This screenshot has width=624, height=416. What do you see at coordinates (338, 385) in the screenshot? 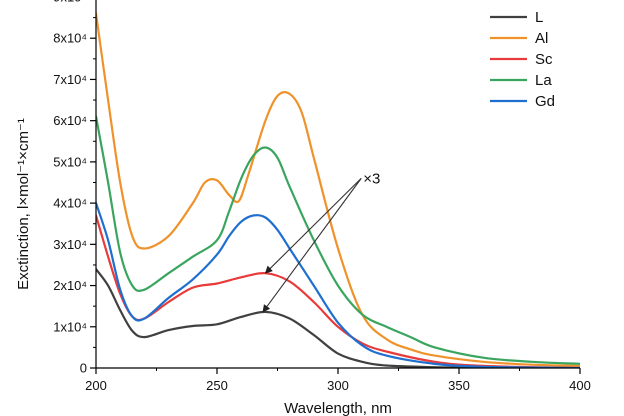
I see `x-tick-label: 300` at bounding box center [338, 385].